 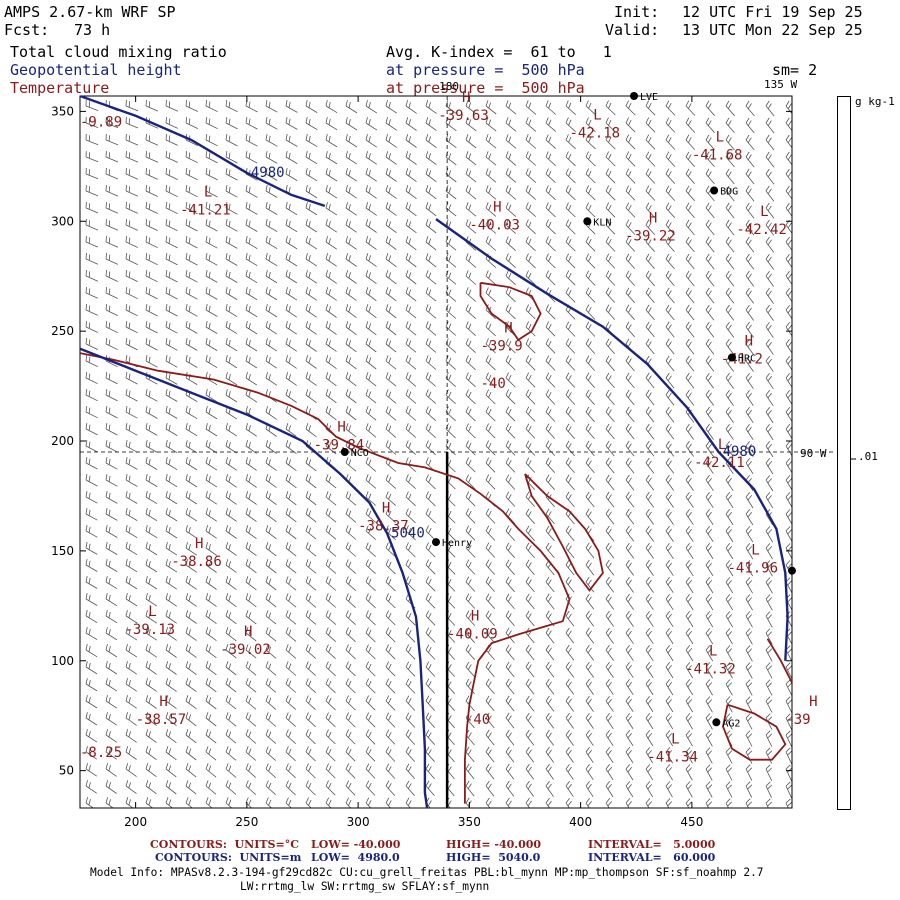 What do you see at coordinates (780, 84) in the screenshot?
I see `meridian-135-label: 135 W` at bounding box center [780, 84].